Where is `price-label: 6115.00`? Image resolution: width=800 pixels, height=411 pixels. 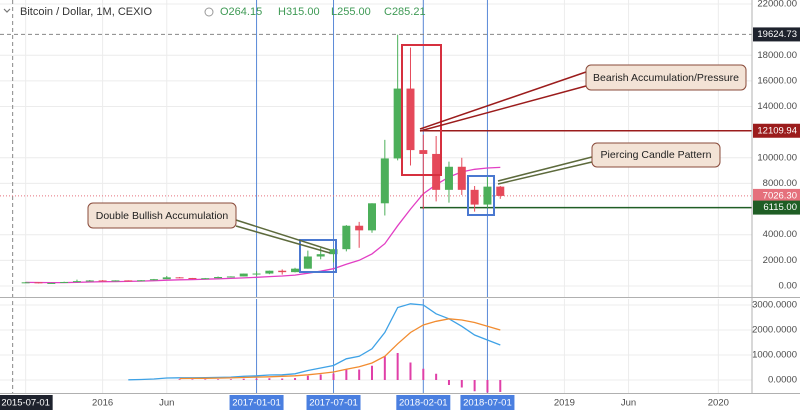 price-label: 6115.00 is located at coordinates (780, 207).